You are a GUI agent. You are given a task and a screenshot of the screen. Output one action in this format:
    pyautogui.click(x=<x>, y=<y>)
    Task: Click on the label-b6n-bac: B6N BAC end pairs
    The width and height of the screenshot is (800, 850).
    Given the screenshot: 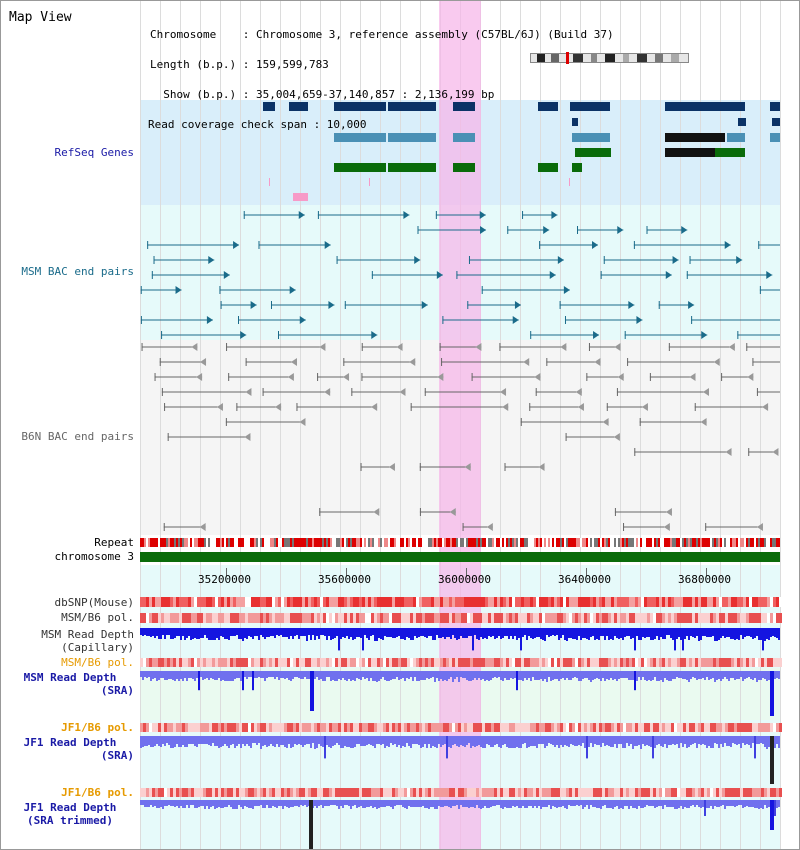 What is the action you would take?
    pyautogui.click(x=77, y=436)
    